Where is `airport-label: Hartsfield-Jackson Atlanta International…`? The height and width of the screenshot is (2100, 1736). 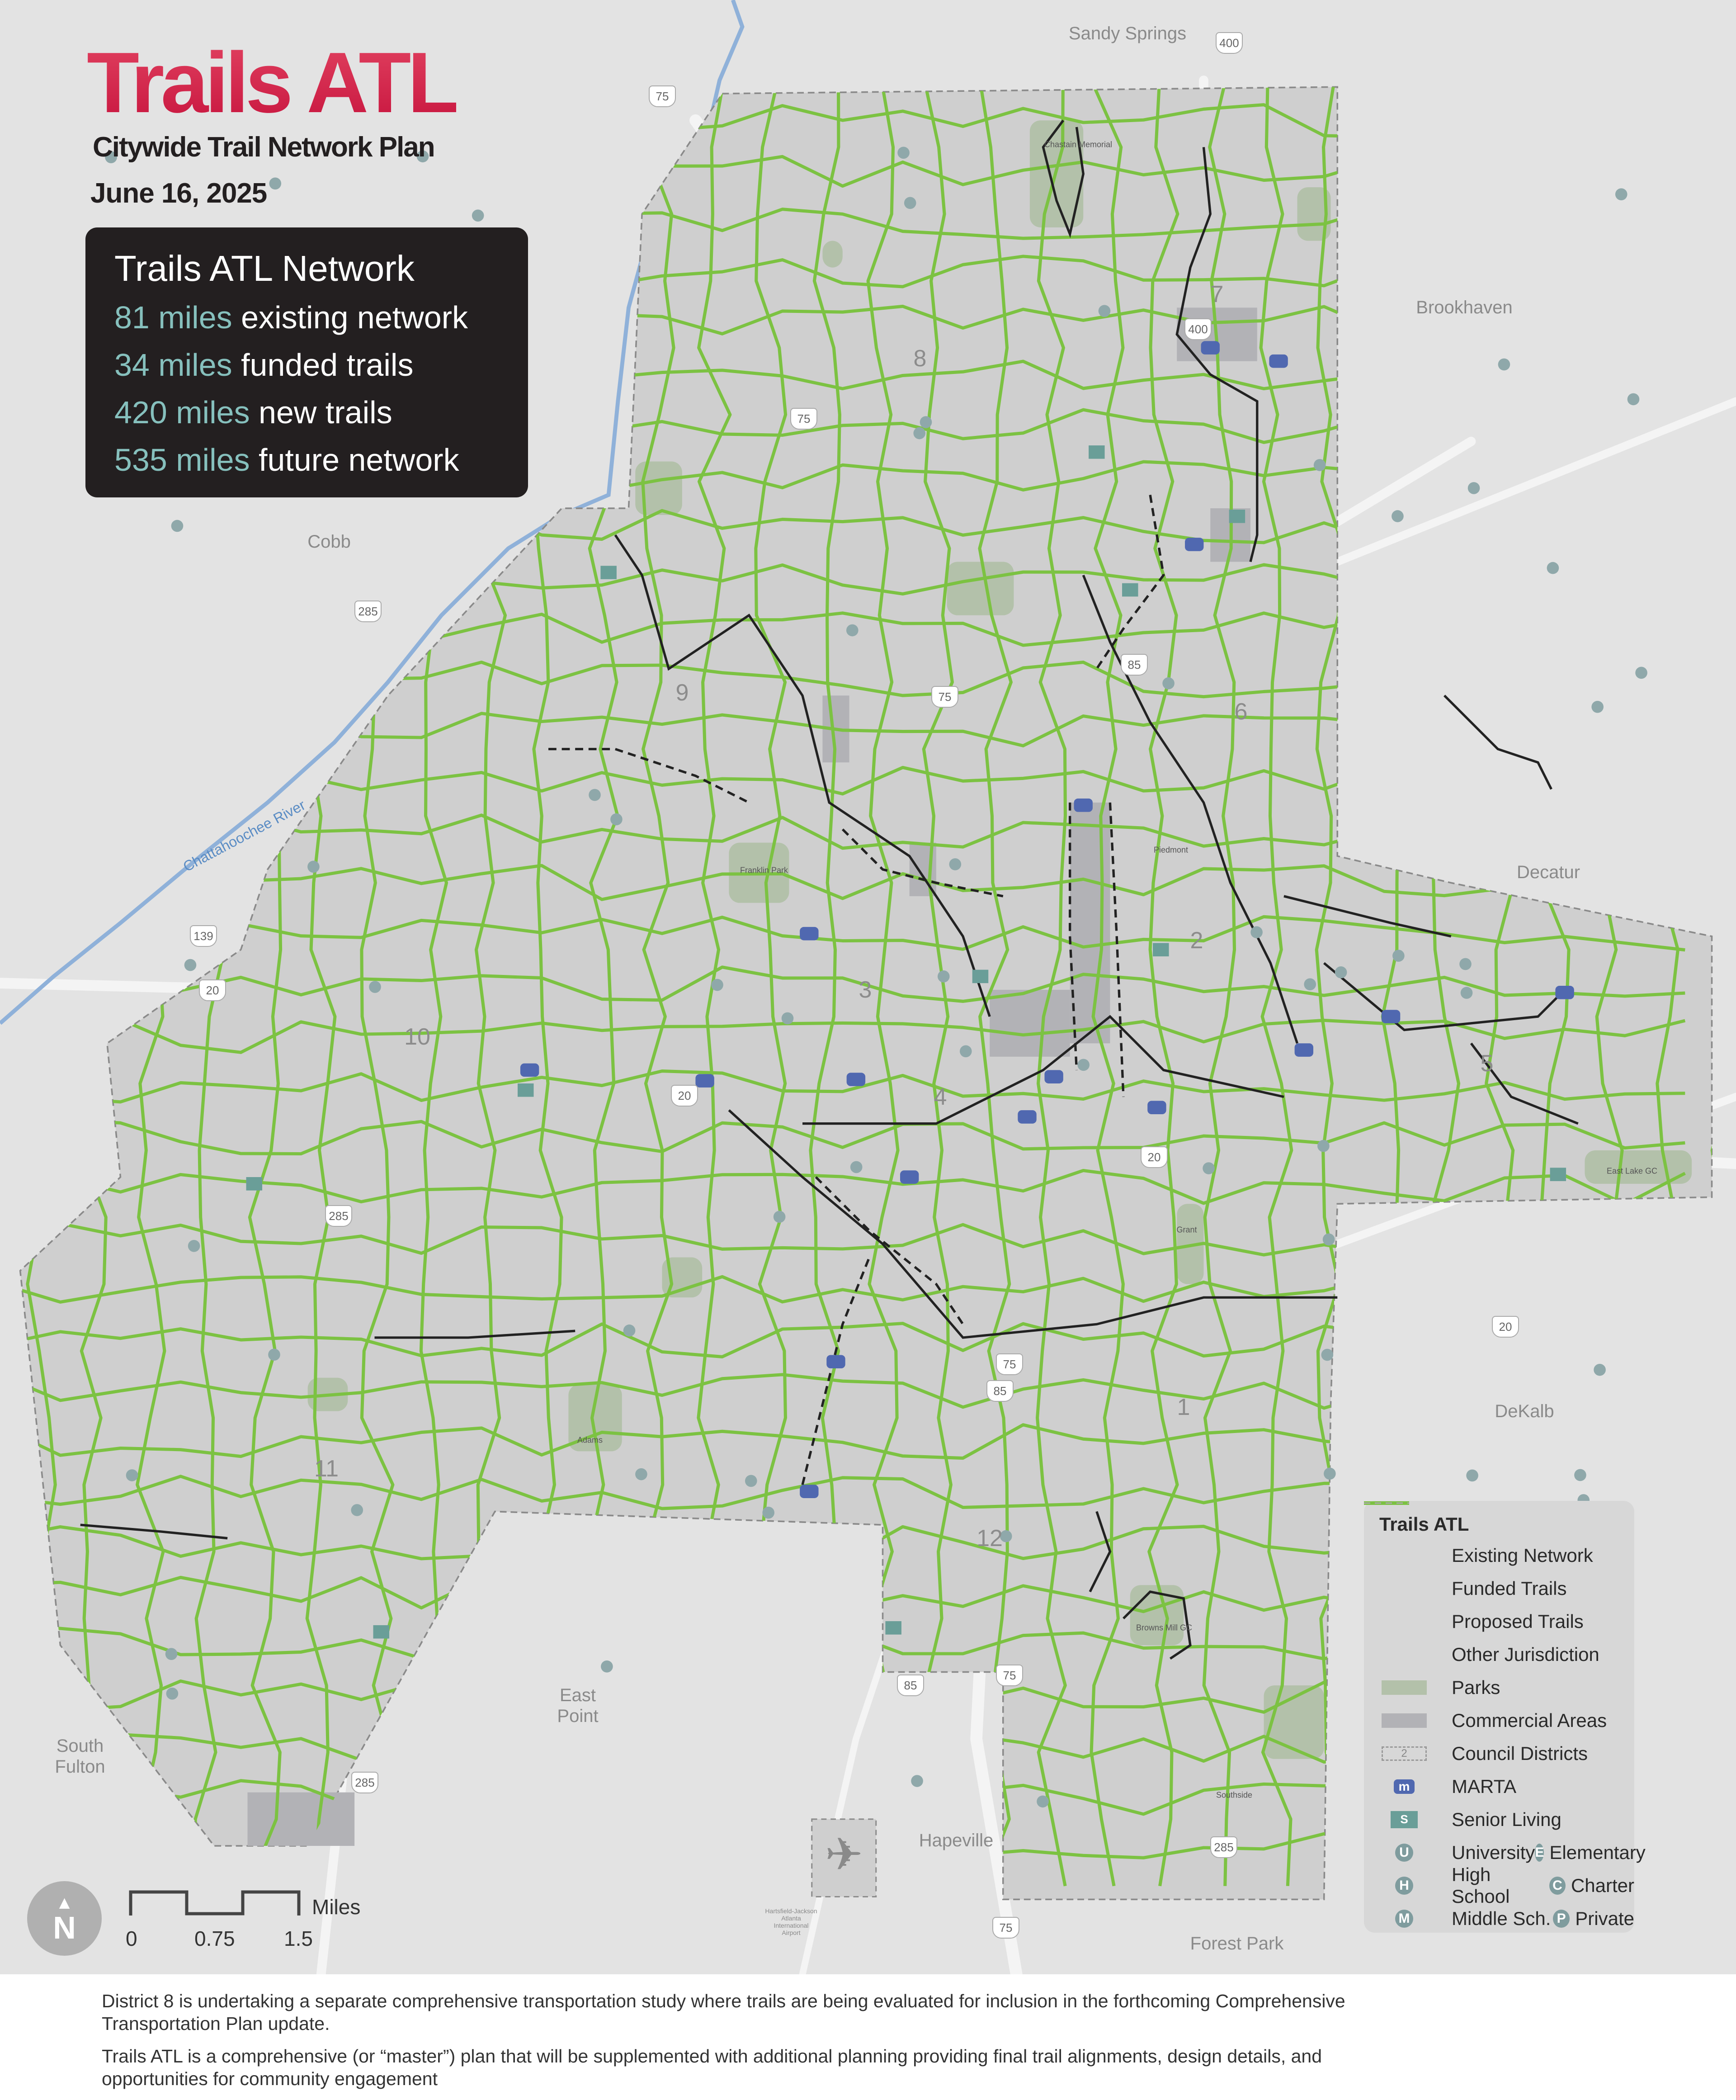 airport-label: Hartsfield-Jackson Atlanta International… is located at coordinates (791, 1922).